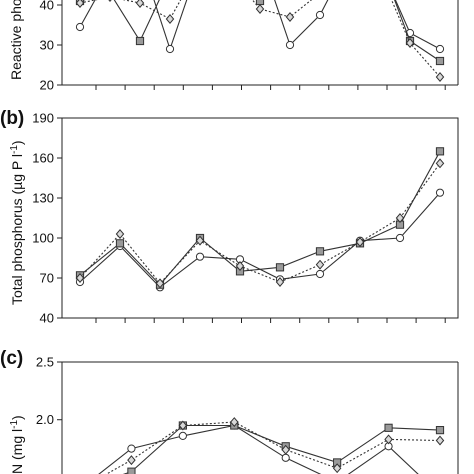 This screenshot has height=474, width=474. I want to click on panel-c-ylabel-sup: -1, so click(14, 424).